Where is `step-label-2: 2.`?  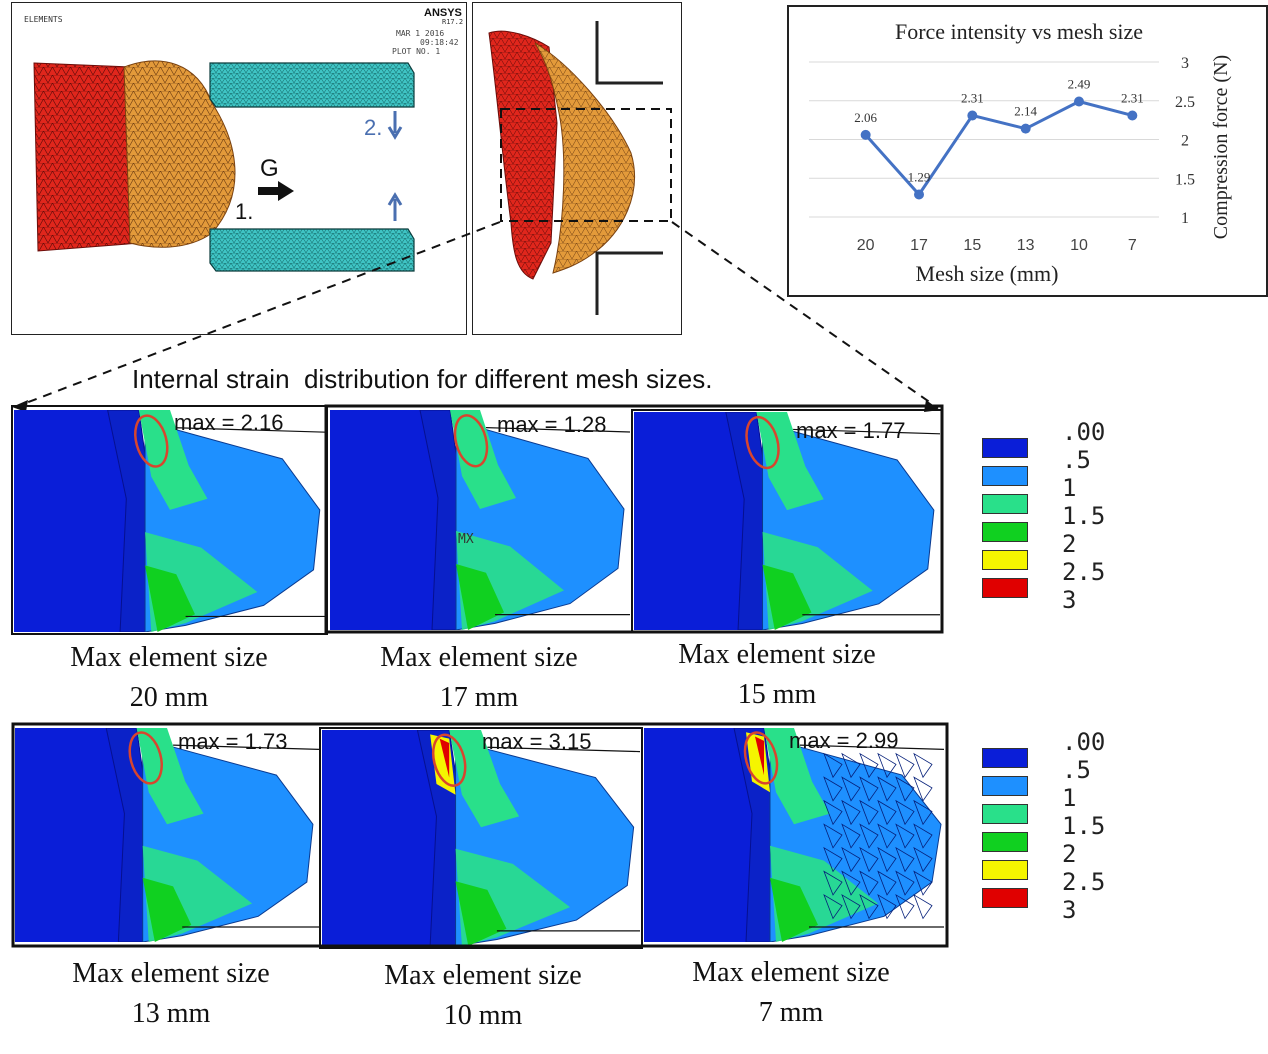
step-label-2: 2. is located at coordinates (373, 127).